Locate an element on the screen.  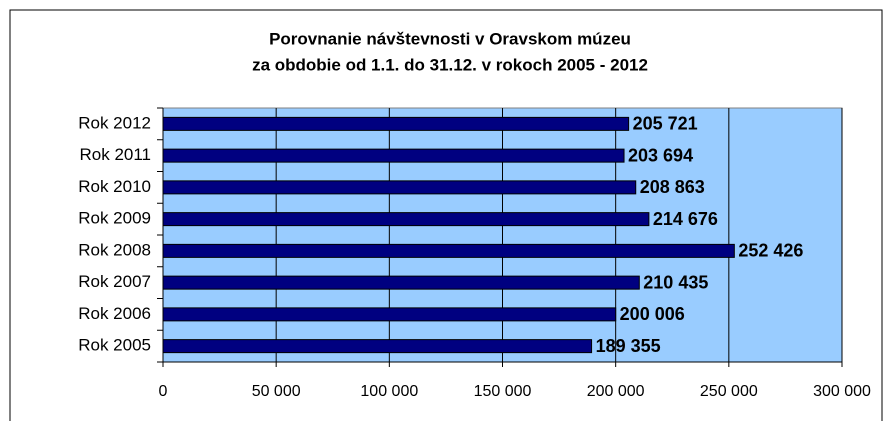
y-tick-label: Rok 2006 is located at coordinates (114, 313).